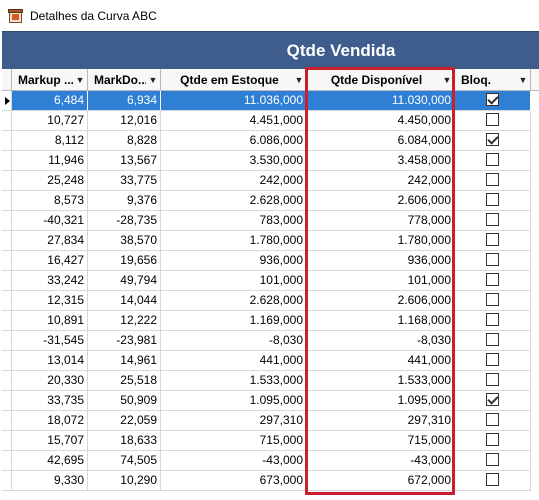 The image size is (539, 500). I want to click on cell-markdown: 9,376, so click(124, 201).